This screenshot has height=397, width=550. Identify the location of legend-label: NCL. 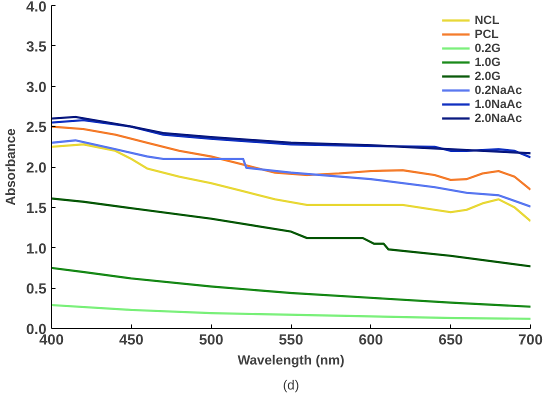
(487, 20).